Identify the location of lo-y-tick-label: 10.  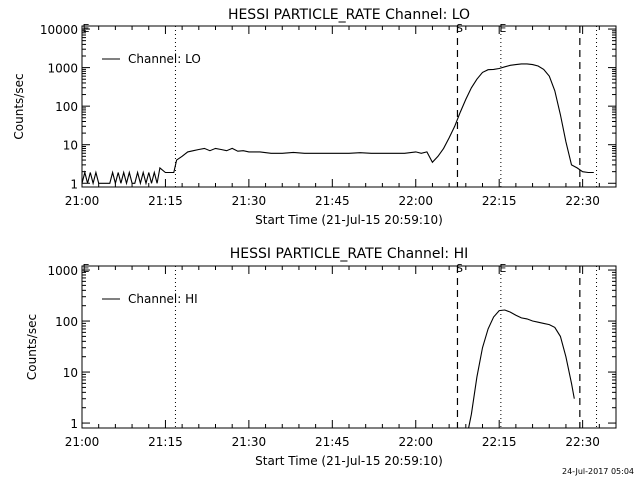
(70, 146).